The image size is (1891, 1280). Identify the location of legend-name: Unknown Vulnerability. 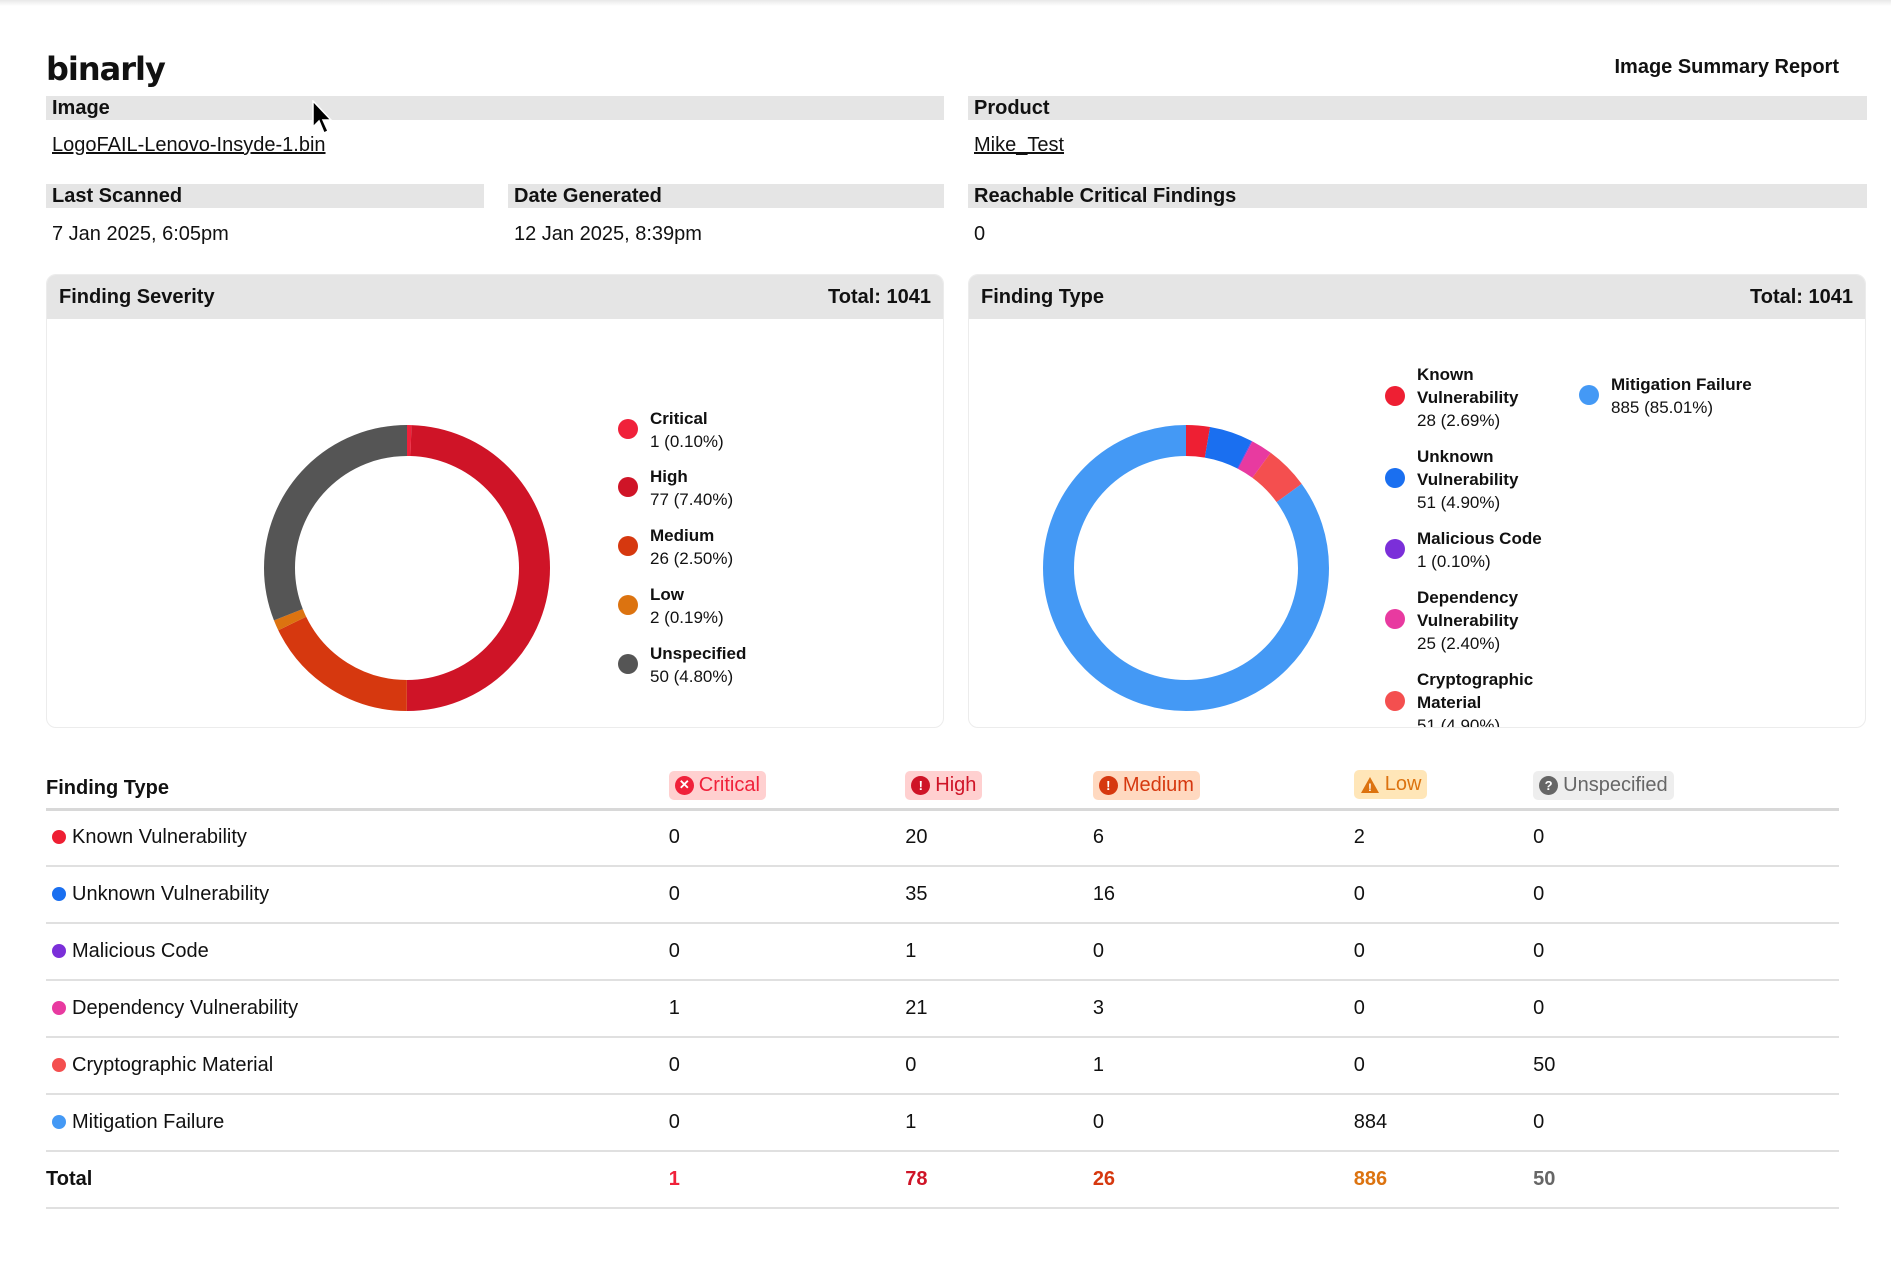
(1468, 468).